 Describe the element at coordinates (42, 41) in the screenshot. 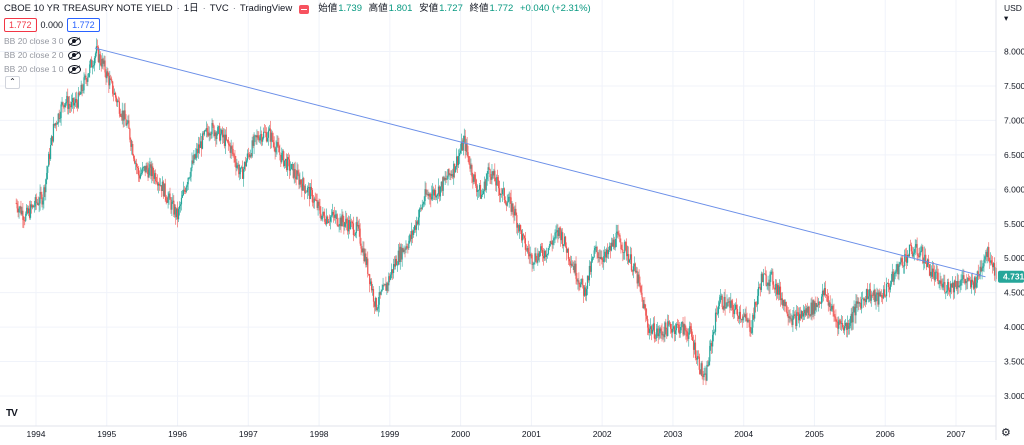

I see `indicator-item: BB 20 close 3 0` at that location.